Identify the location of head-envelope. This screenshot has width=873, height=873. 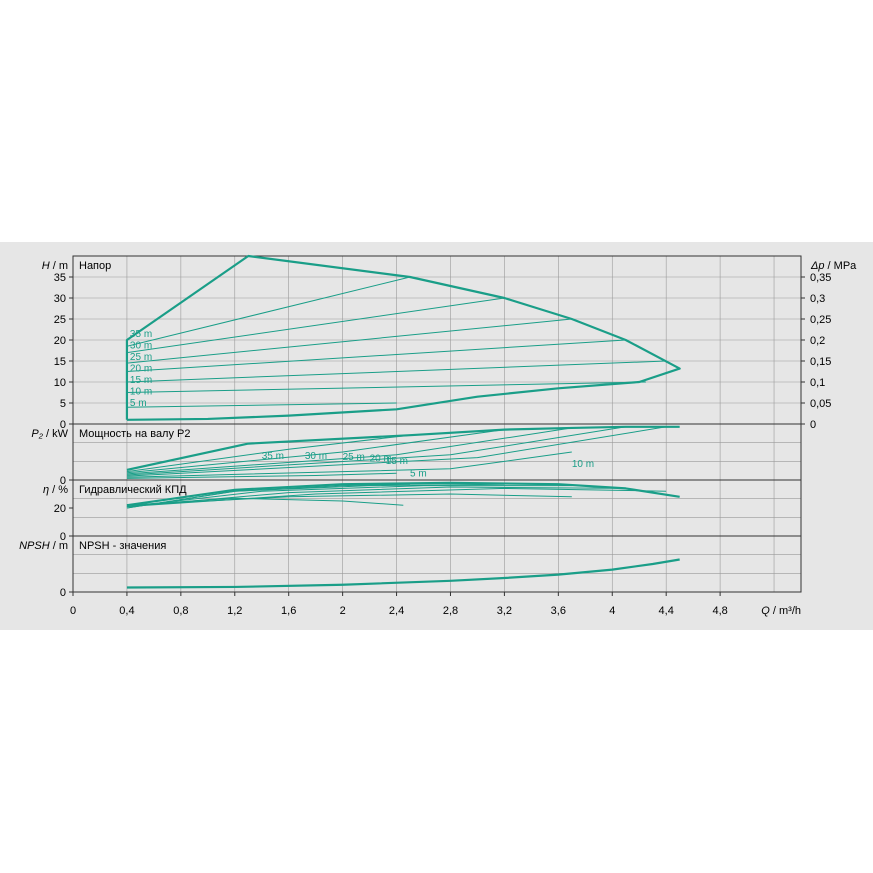
(403, 337).